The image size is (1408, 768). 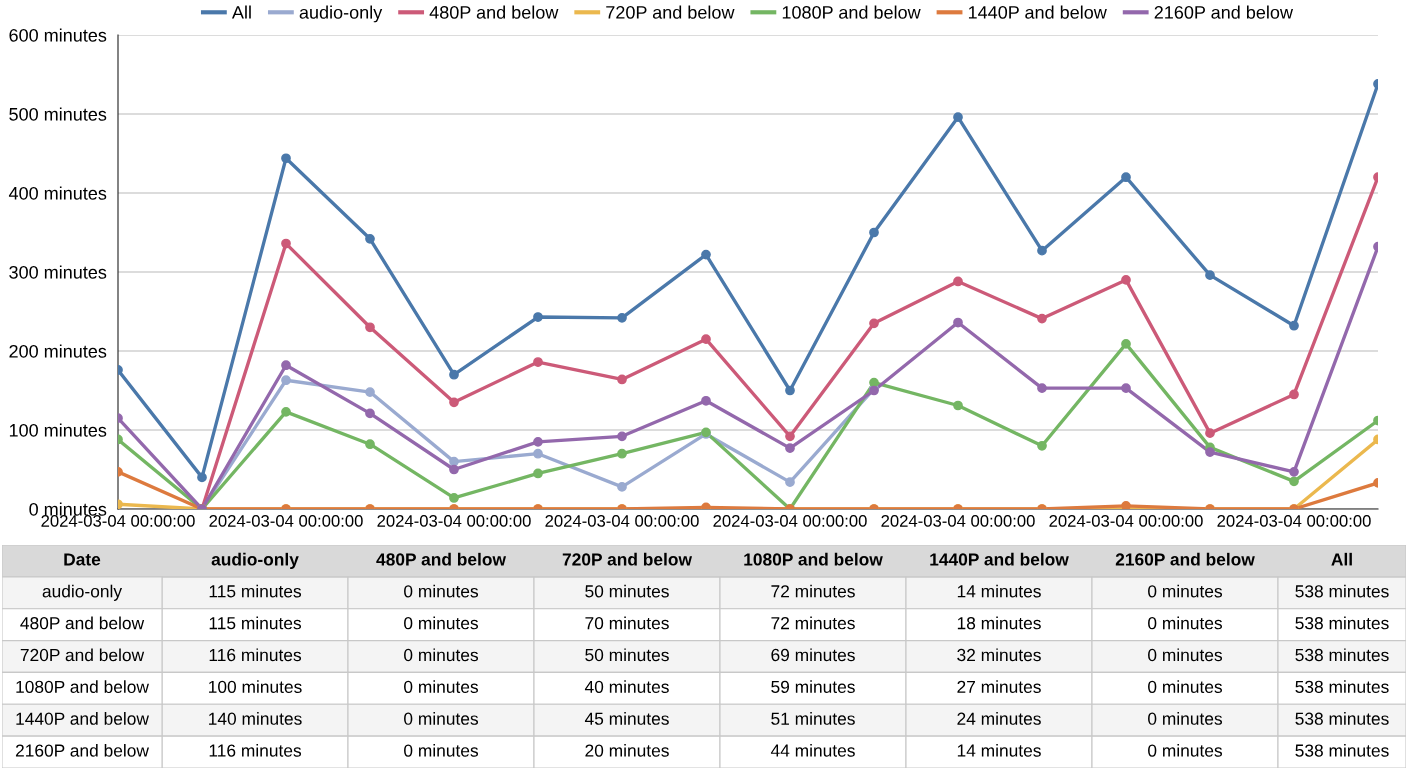 I want to click on data-label: 20 minutes, so click(x=627, y=750).